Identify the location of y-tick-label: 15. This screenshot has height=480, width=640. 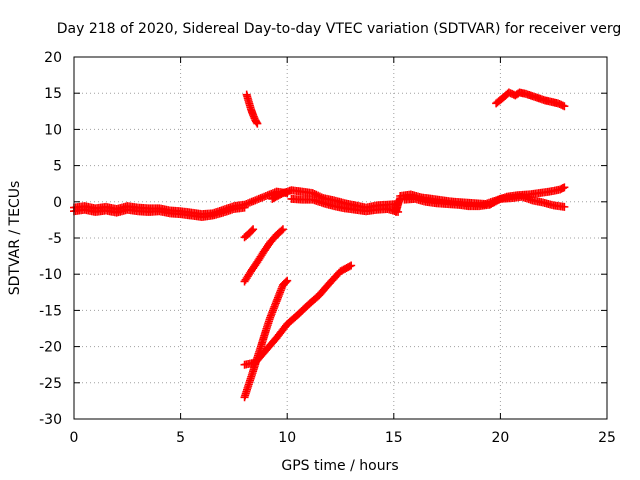
(53, 94).